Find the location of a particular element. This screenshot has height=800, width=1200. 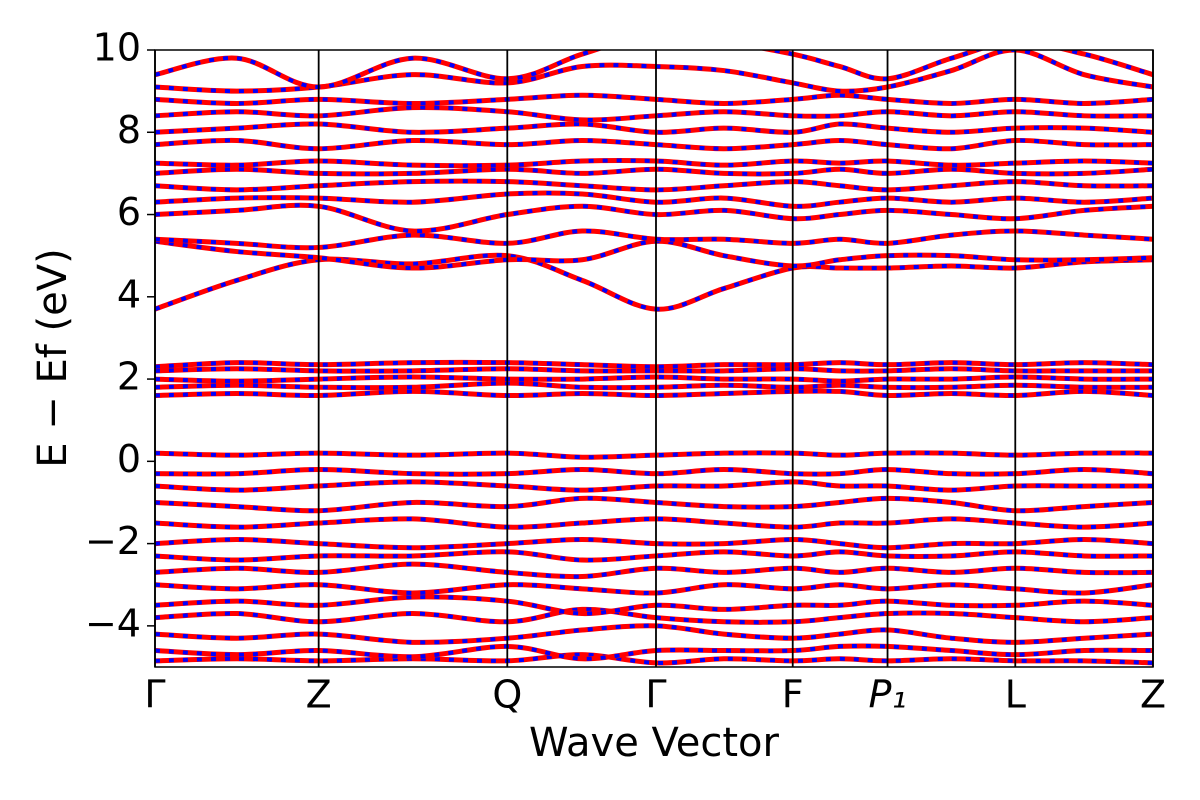

x-tick-label: L is located at coordinates (1015, 695).